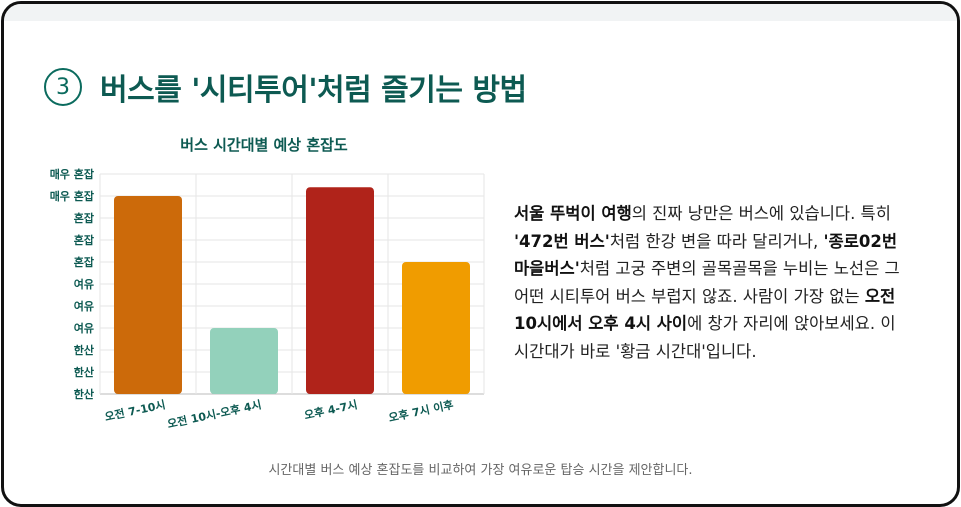  Describe the element at coordinates (716, 241) in the screenshot. I see `body-text: 처럼 한강 변을 따라 달리거나,` at that location.